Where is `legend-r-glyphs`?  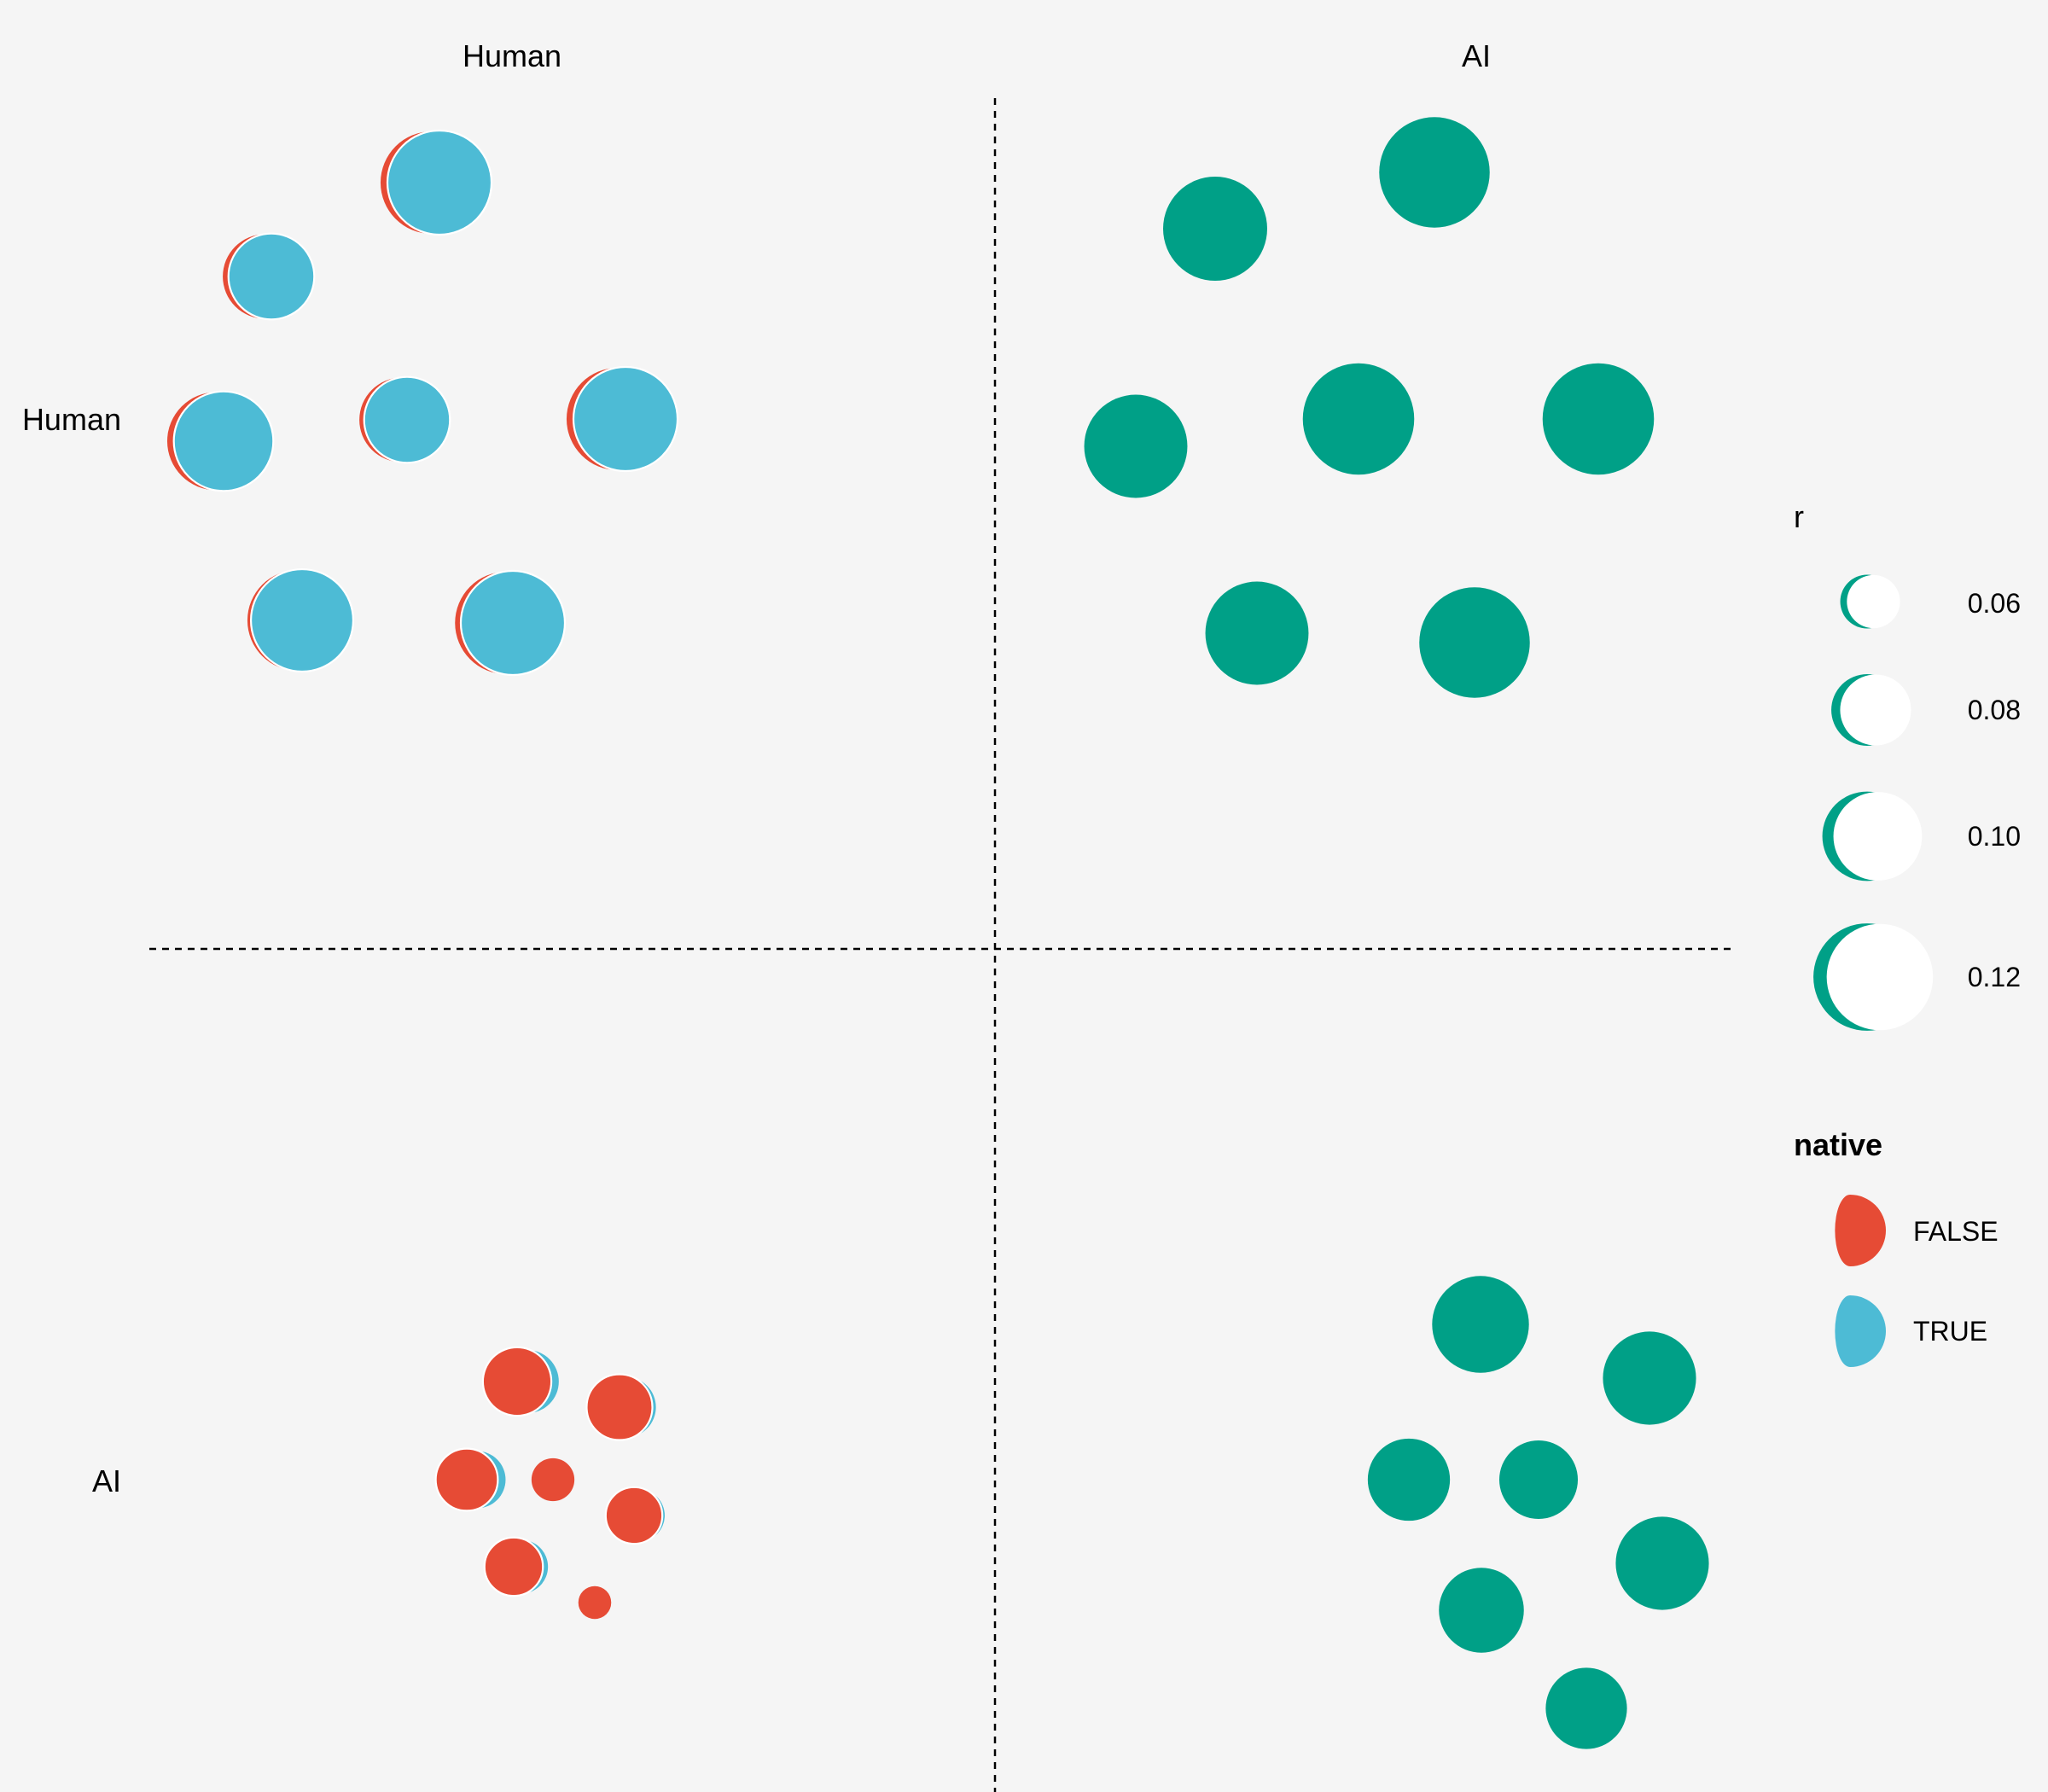 legend-r-glyphs is located at coordinates (1874, 802).